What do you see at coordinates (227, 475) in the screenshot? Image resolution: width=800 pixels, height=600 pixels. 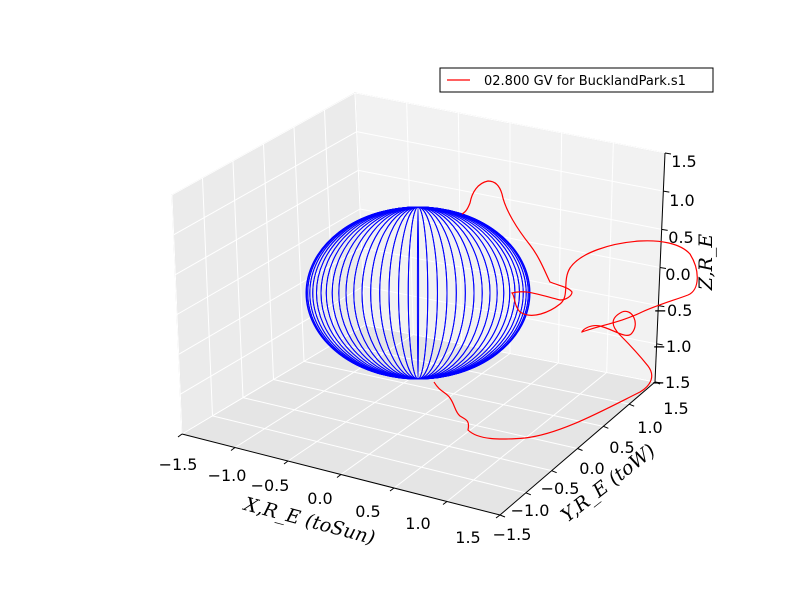 I see `x-tick-label: −1.0` at bounding box center [227, 475].